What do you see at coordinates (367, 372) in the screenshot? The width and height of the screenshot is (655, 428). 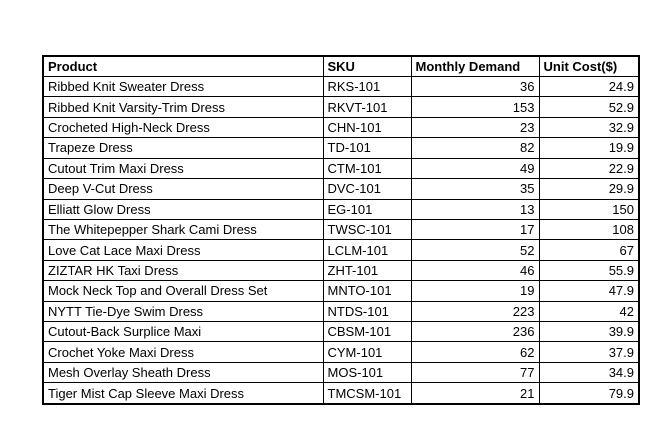 I see `cell-sku: MOS-101` at bounding box center [367, 372].